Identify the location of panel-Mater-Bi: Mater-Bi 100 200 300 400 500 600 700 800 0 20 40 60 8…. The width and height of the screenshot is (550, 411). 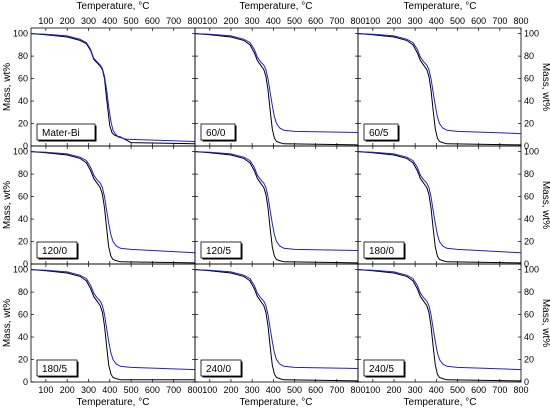
(108, 83).